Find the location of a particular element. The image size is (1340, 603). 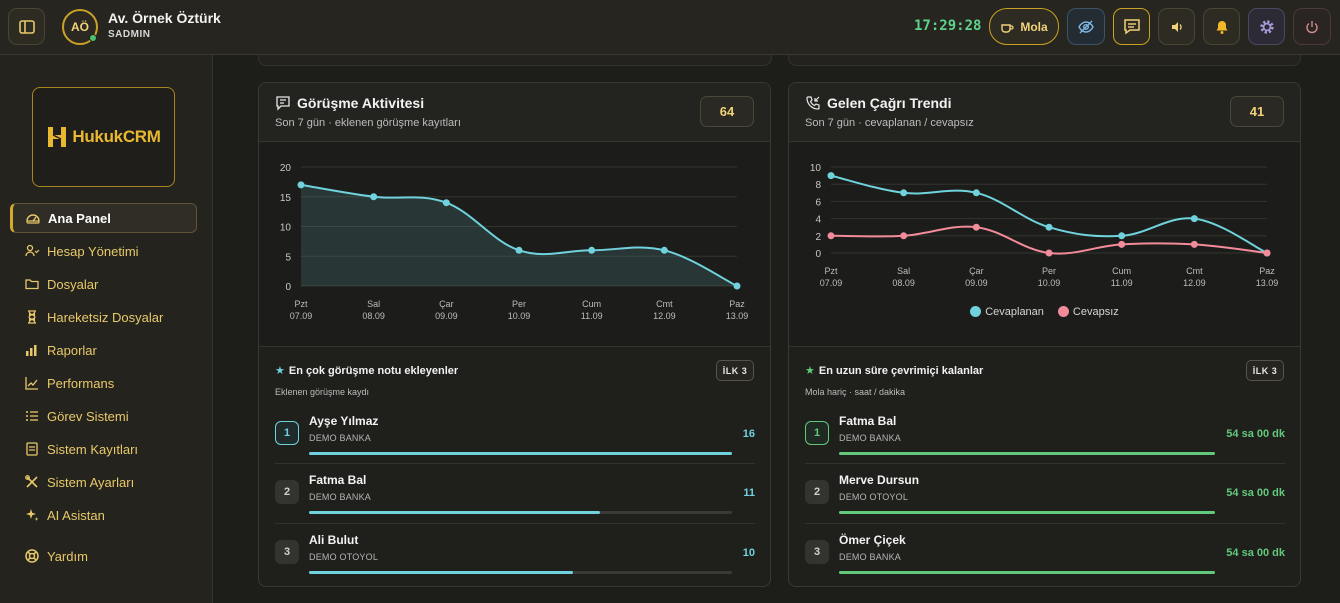

y-tick-label: 4 is located at coordinates (818, 220).